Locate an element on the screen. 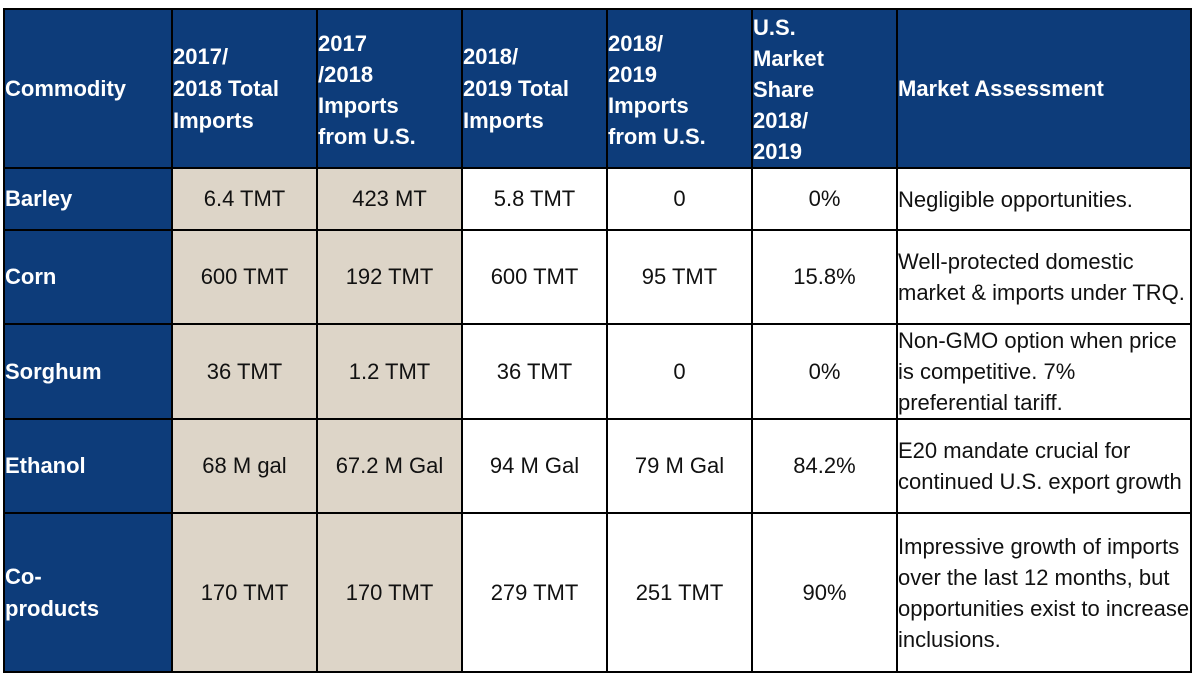 Image resolution: width=1193 pixels, height=673 pixels. commodity-cell: Sorghum is located at coordinates (88, 371).